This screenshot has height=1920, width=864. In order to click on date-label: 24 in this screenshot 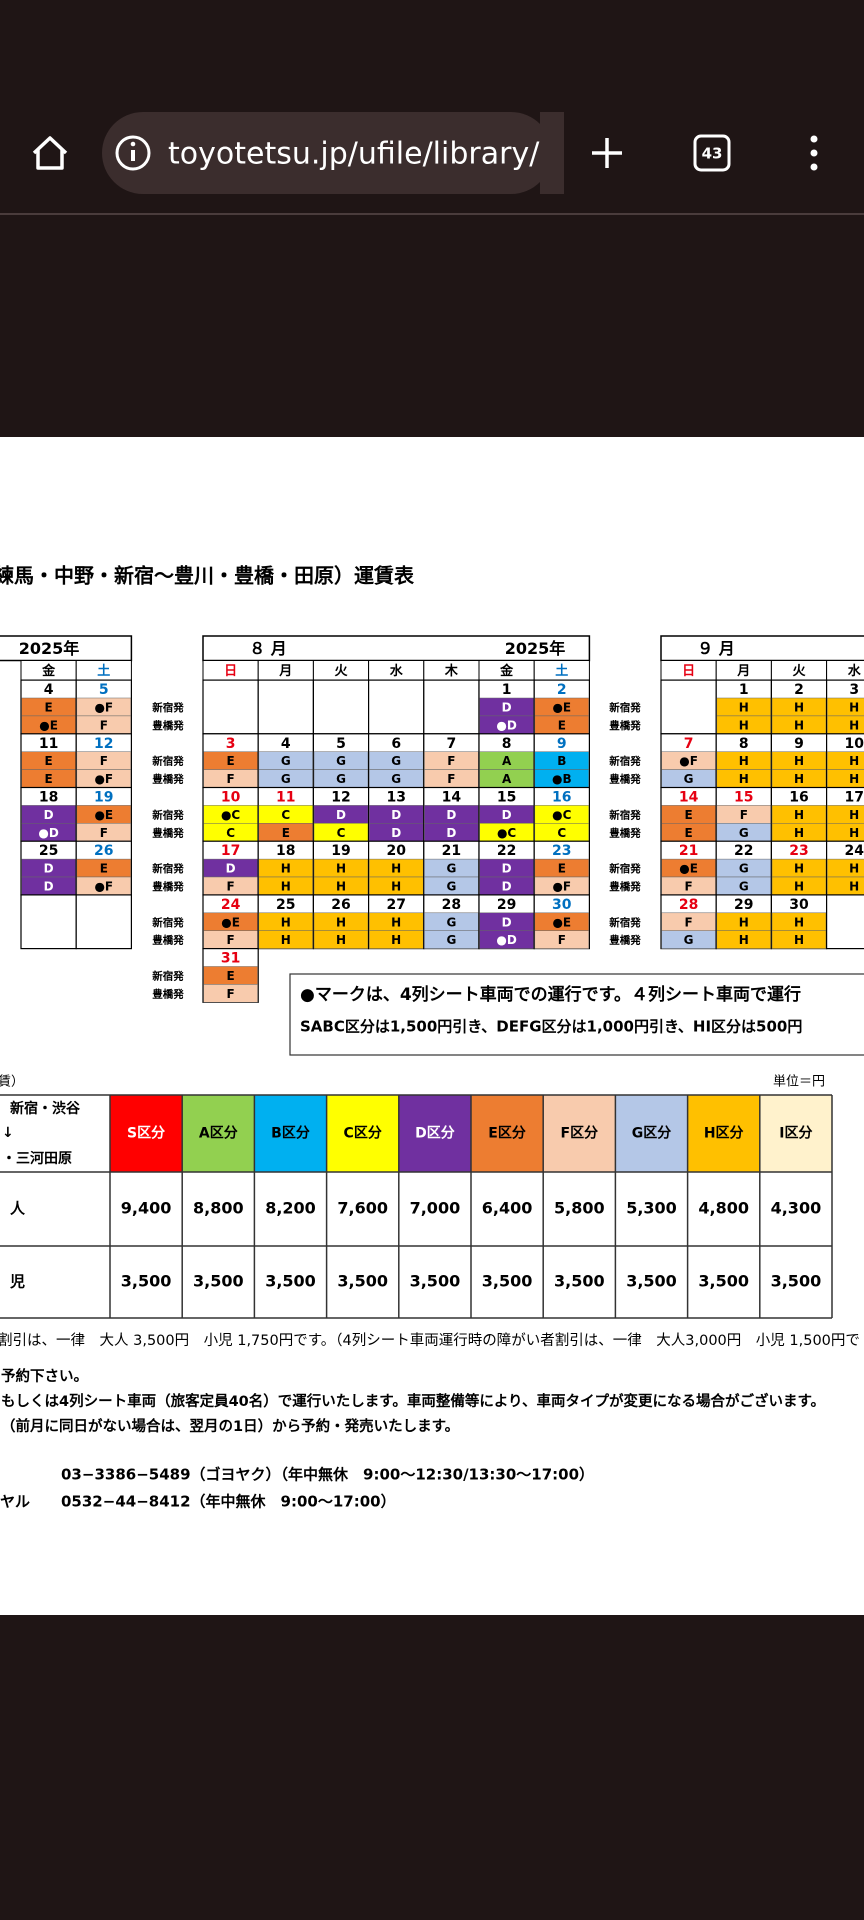, I will do `click(854, 851)`.